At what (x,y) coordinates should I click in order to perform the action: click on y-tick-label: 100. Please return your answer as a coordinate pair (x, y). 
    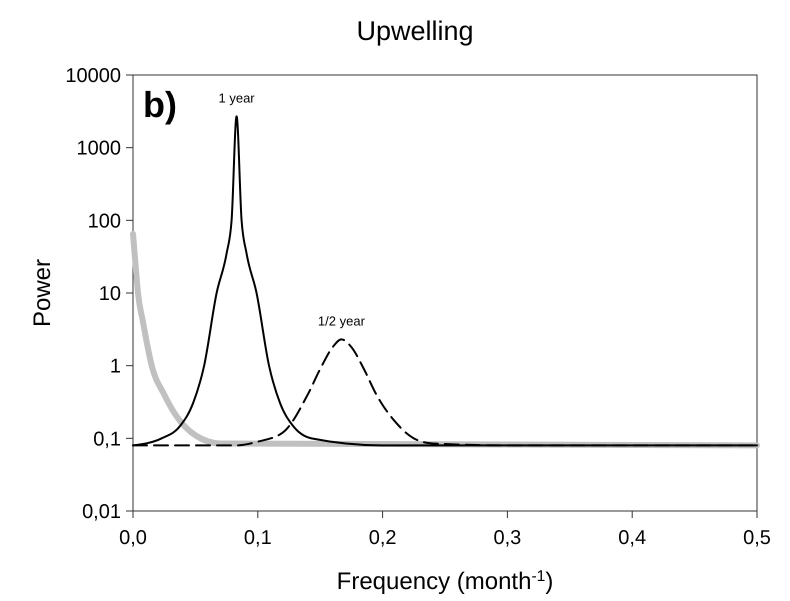
    Looking at the image, I should click on (104, 221).